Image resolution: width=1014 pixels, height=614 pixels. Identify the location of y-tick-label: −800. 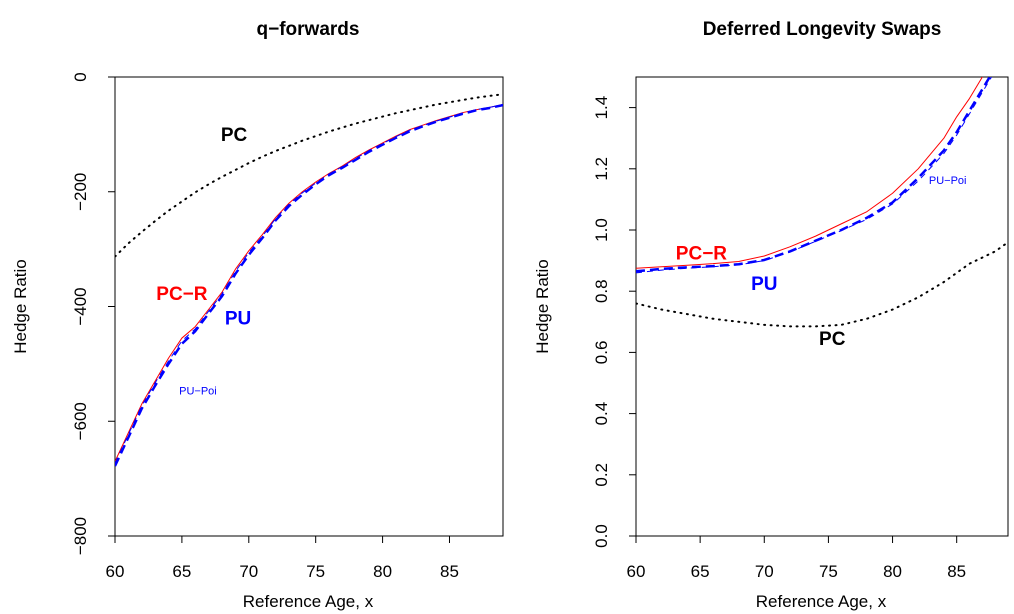
(80, 536).